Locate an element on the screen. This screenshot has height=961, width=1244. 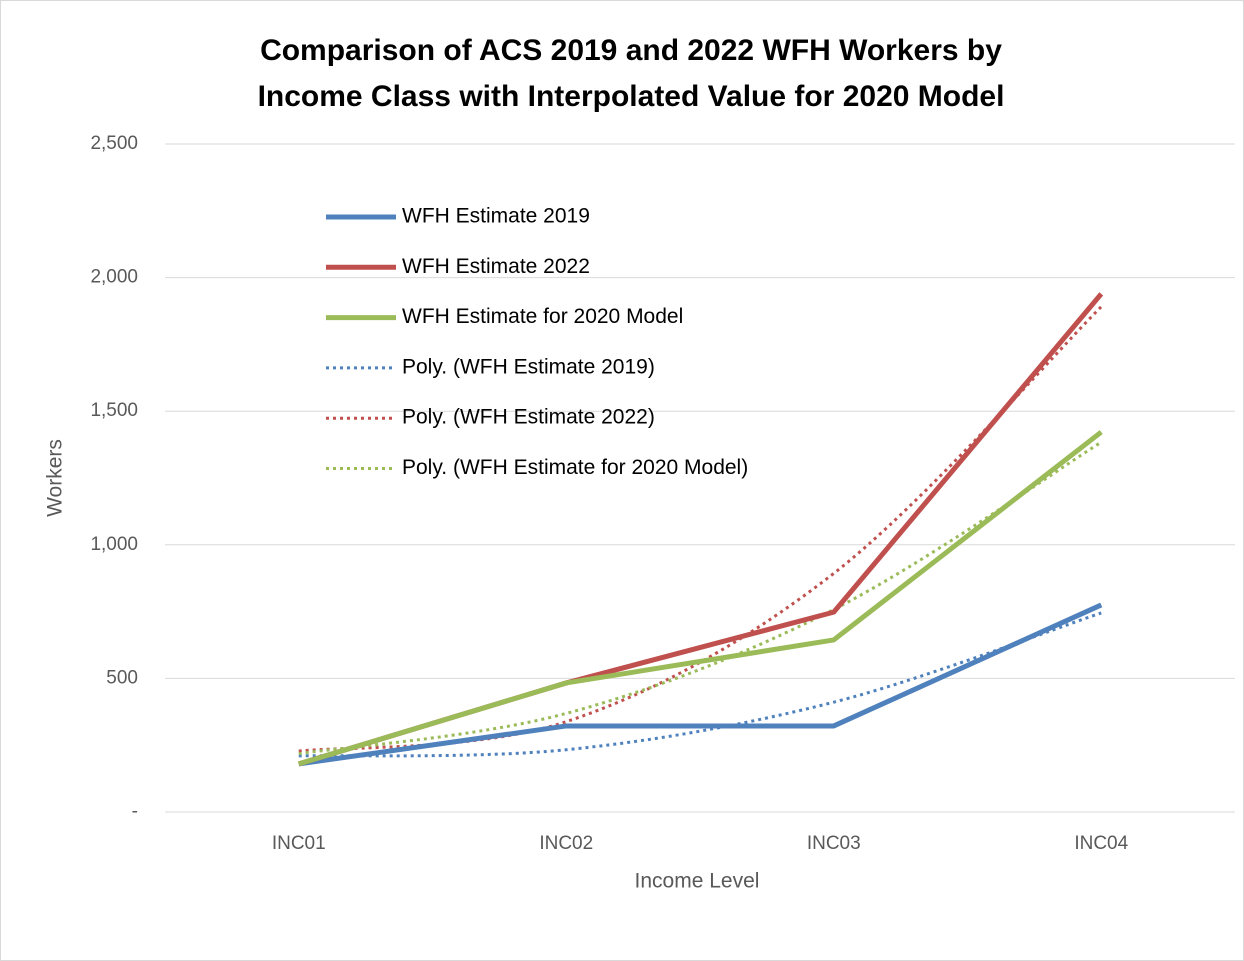
y-tick-label: 1,500 is located at coordinates (114, 410).